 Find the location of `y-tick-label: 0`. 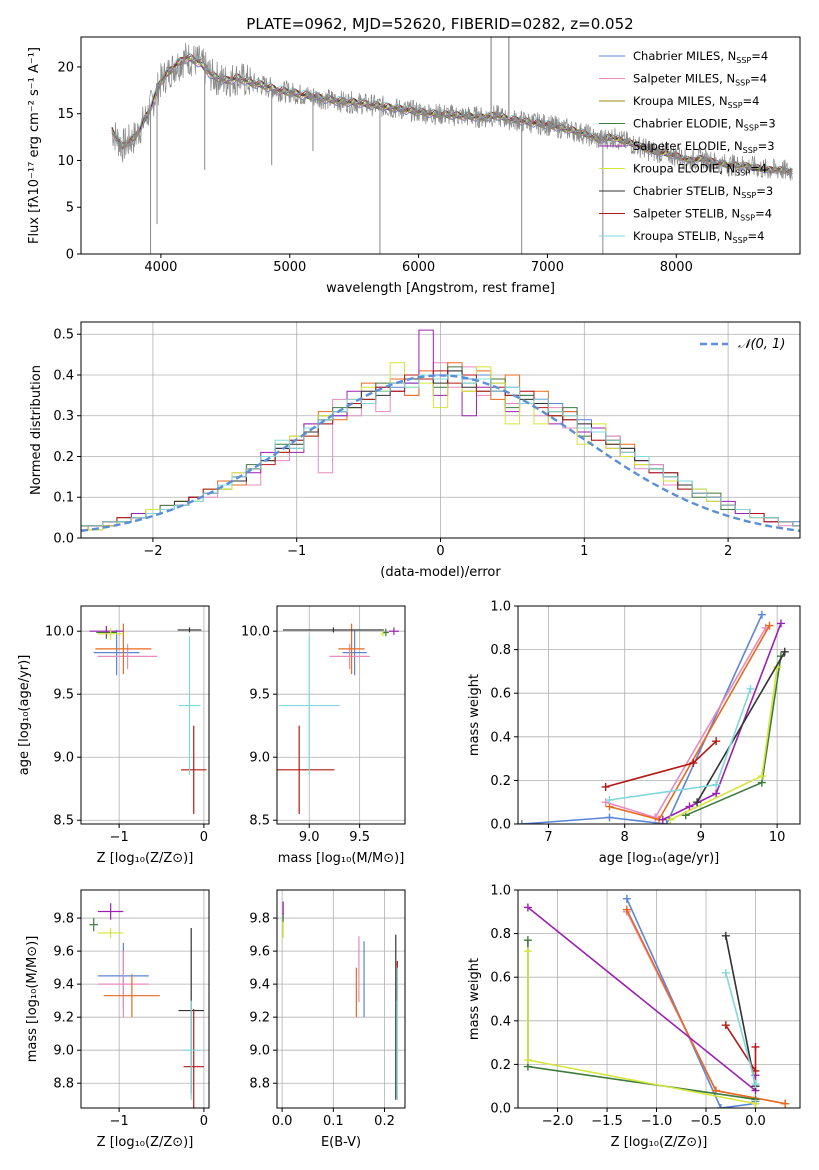

y-tick-label: 0 is located at coordinates (70, 255).